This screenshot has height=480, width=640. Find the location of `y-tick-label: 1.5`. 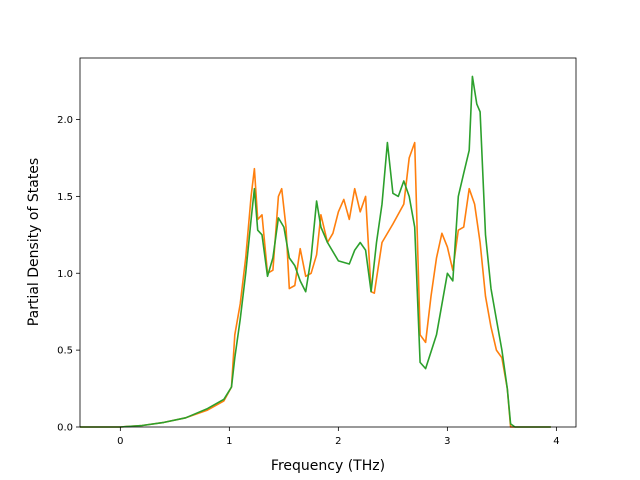

y-tick-label: 1.5 is located at coordinates (65, 197).